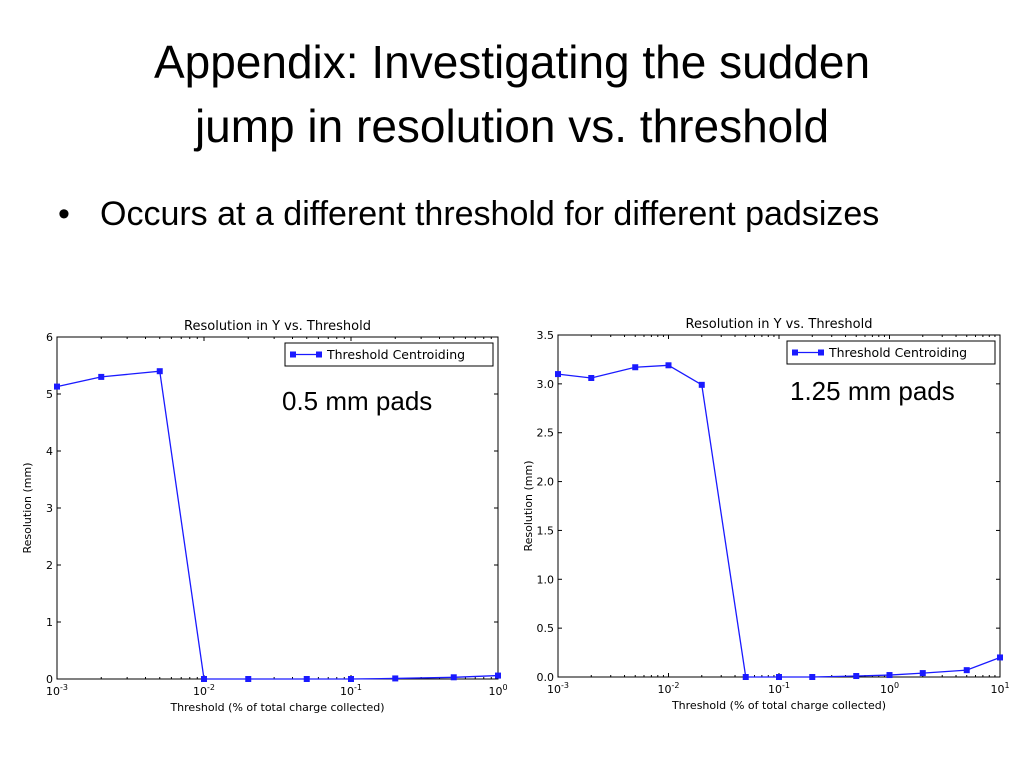  I want to click on slide-title-line-2: jump in resolution vs. threshold, so click(512, 126).